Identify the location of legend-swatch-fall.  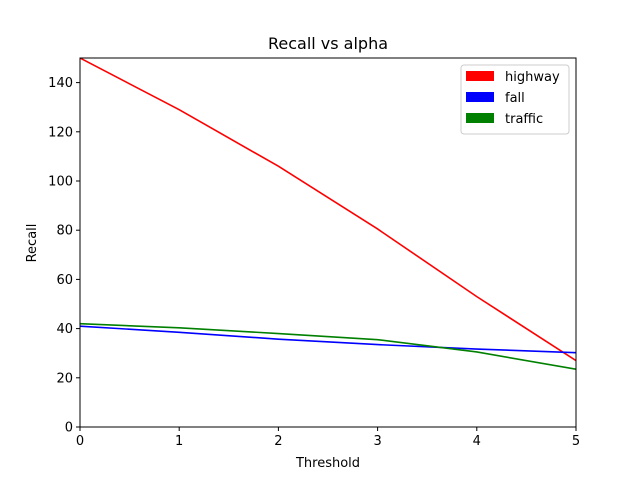
(480, 97).